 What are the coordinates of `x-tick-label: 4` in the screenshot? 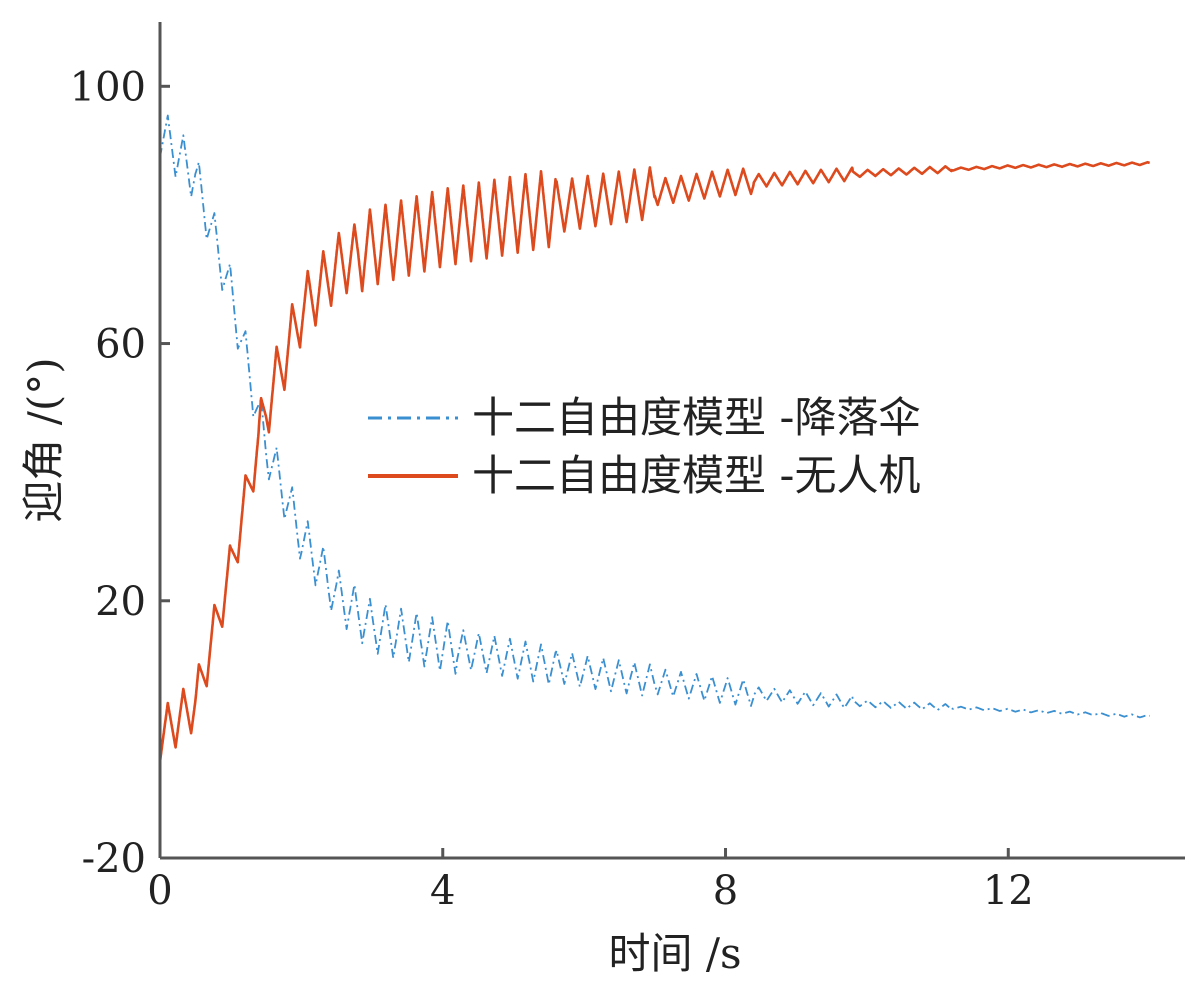 It's located at (442, 891).